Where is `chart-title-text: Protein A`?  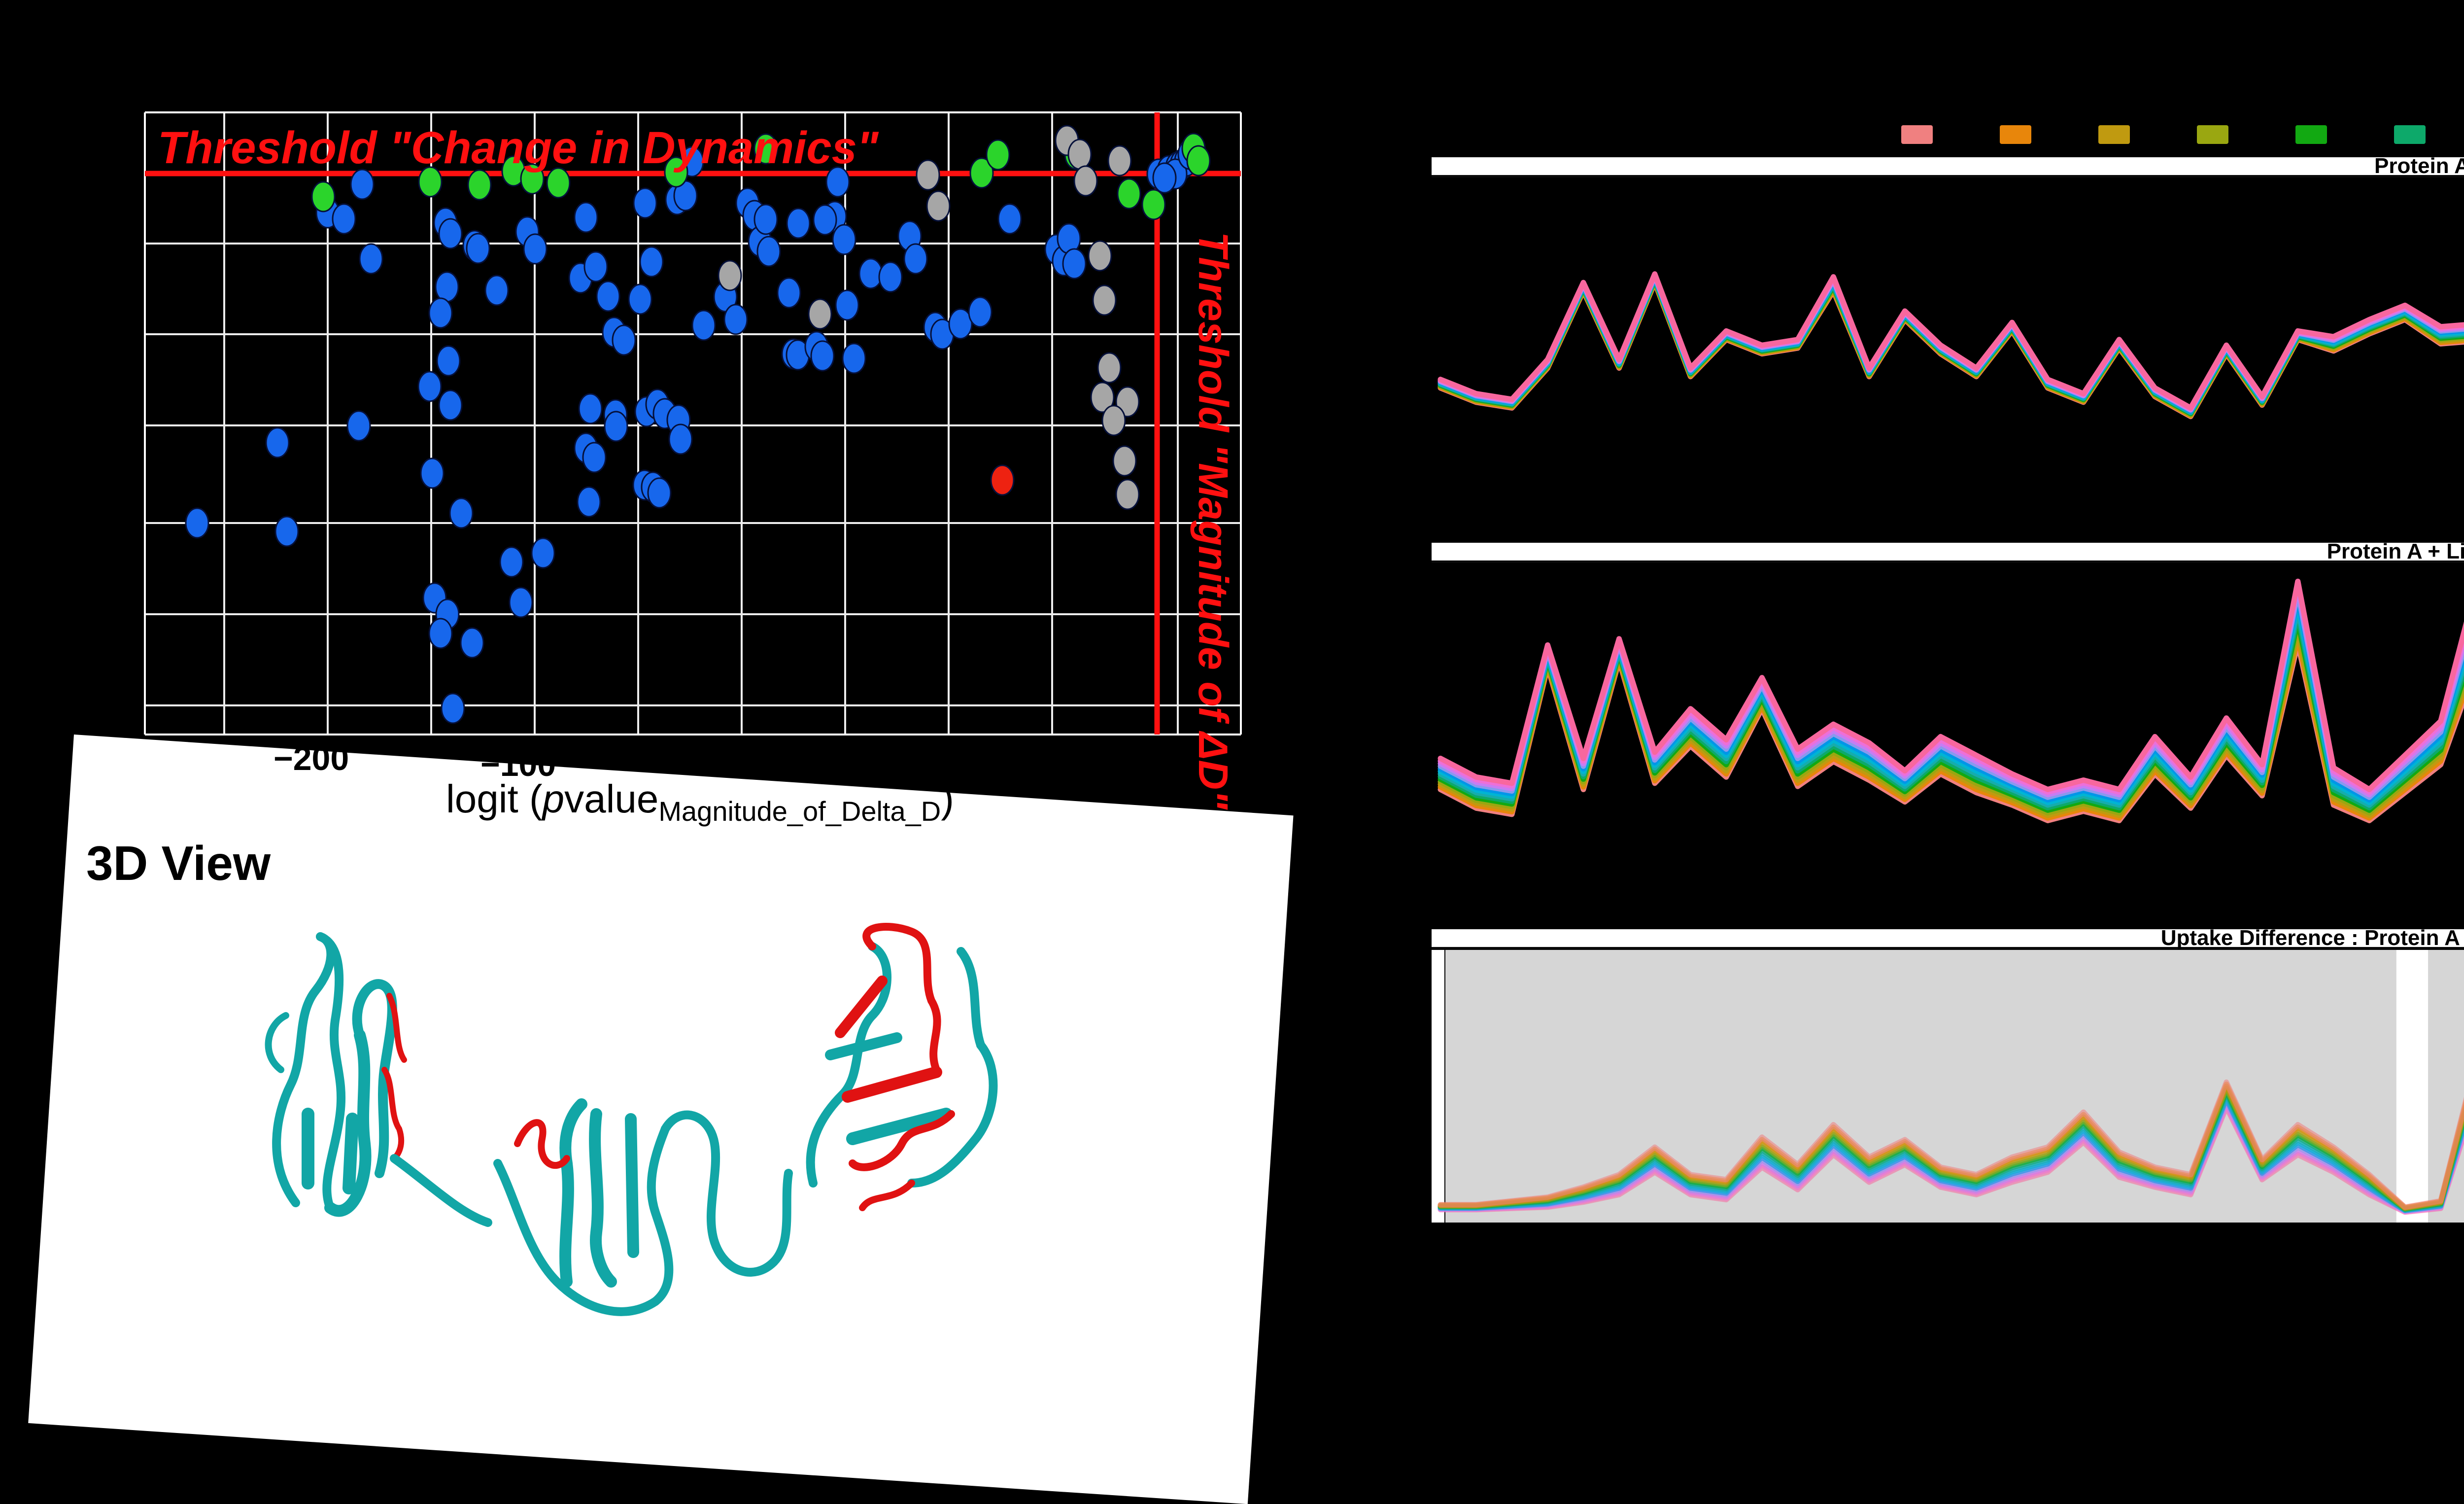
chart-title-text: Protein A is located at coordinates (2419, 166).